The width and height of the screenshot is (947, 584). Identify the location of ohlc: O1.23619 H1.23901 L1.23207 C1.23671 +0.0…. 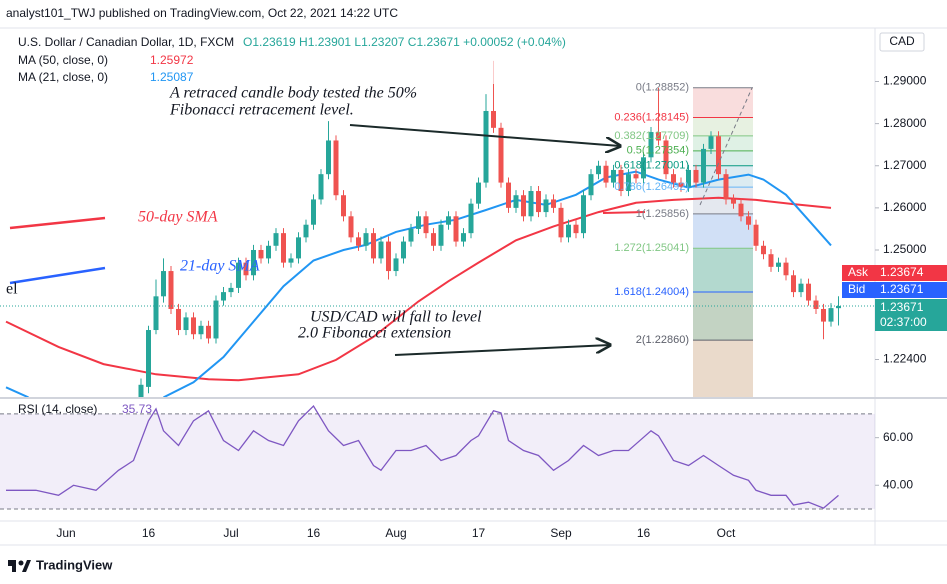
(404, 42).